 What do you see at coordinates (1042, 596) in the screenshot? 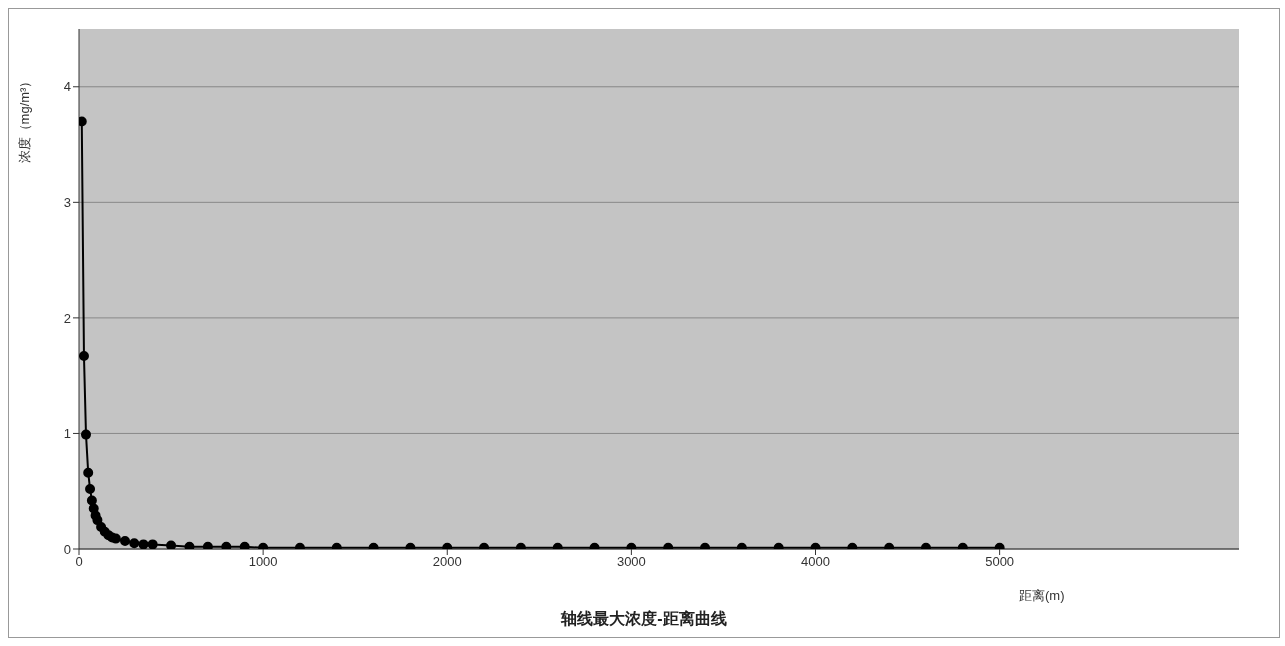
I see `x-axis-title: 距离(m)` at bounding box center [1042, 596].